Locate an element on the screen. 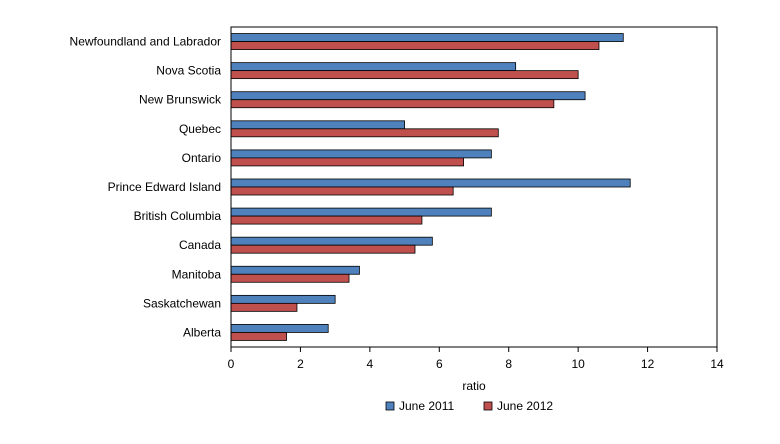 This screenshot has width=780, height=444. legend-label-series-2: June 2012 is located at coordinates (525, 406).